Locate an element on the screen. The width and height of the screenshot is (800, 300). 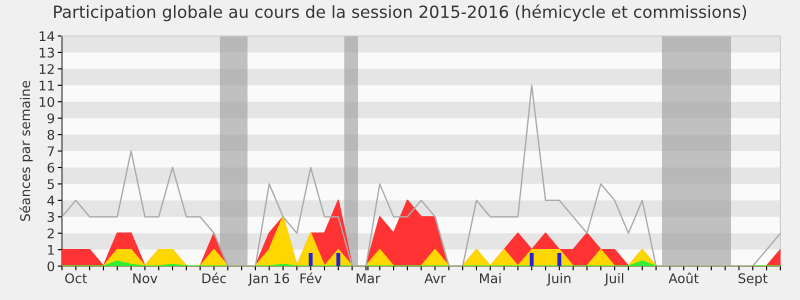
x-tick-label: Août is located at coordinates (683, 278).